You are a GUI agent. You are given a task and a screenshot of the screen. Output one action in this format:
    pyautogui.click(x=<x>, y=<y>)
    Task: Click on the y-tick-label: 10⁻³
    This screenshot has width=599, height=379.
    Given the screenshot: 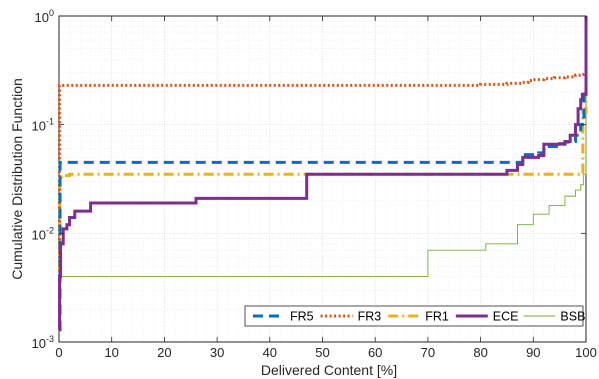 What is the action you would take?
    pyautogui.click(x=43, y=342)
    